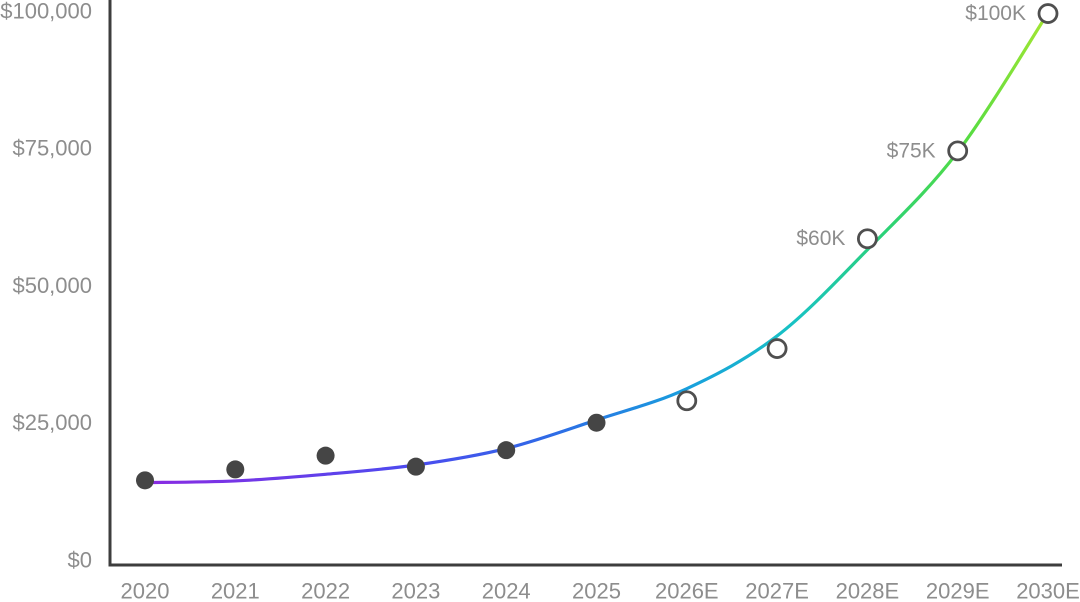 The height and width of the screenshot is (602, 1080). I want to click on x-tick-label: 2021, so click(235, 590).